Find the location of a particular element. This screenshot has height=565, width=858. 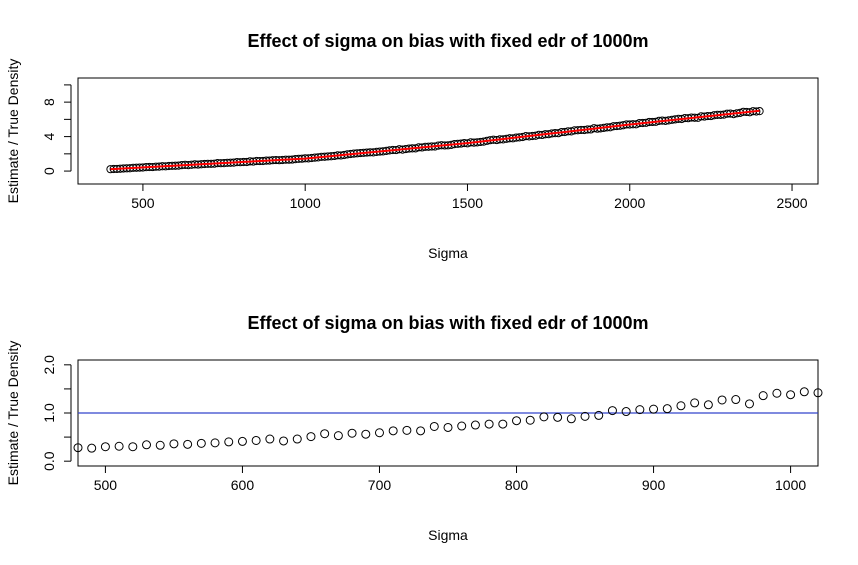

chart-1-fit-line is located at coordinates (435, 140).